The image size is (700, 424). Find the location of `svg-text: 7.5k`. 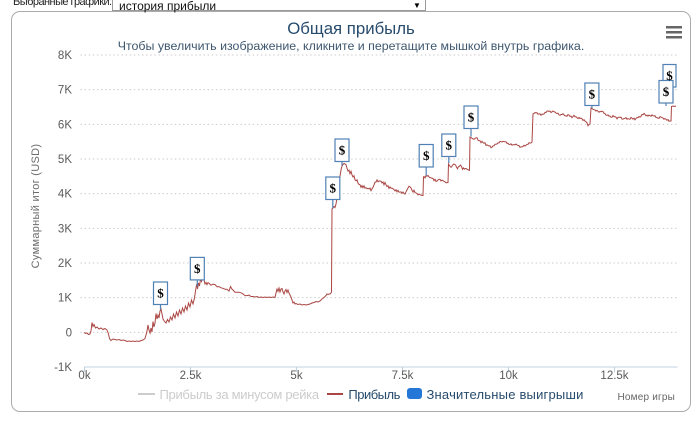

svg-text: 7.5k is located at coordinates (403, 376).